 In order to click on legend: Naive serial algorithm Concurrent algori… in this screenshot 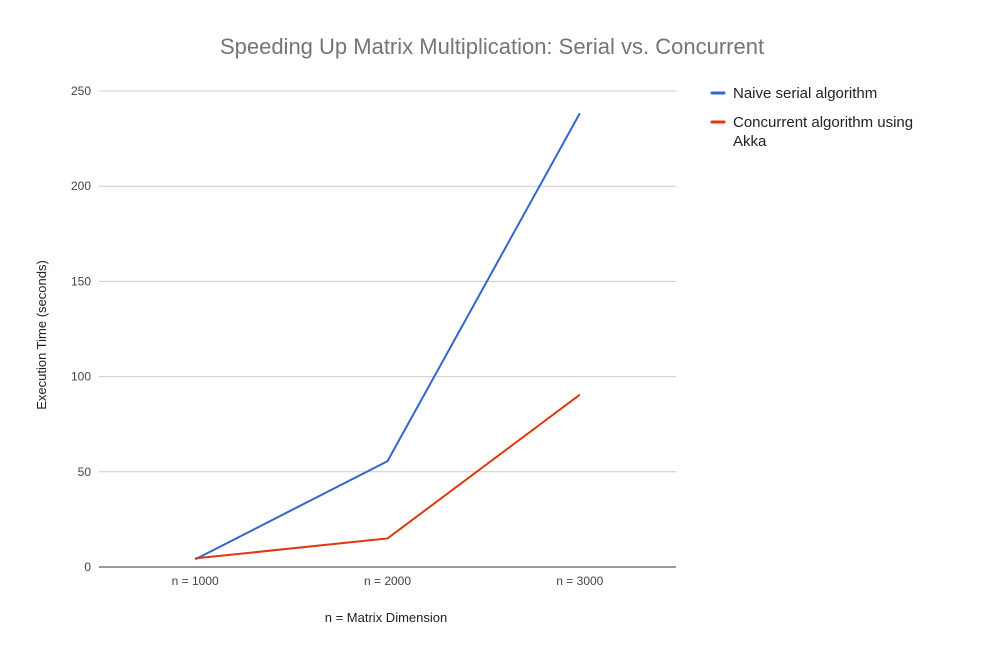, I will do `click(811, 117)`.